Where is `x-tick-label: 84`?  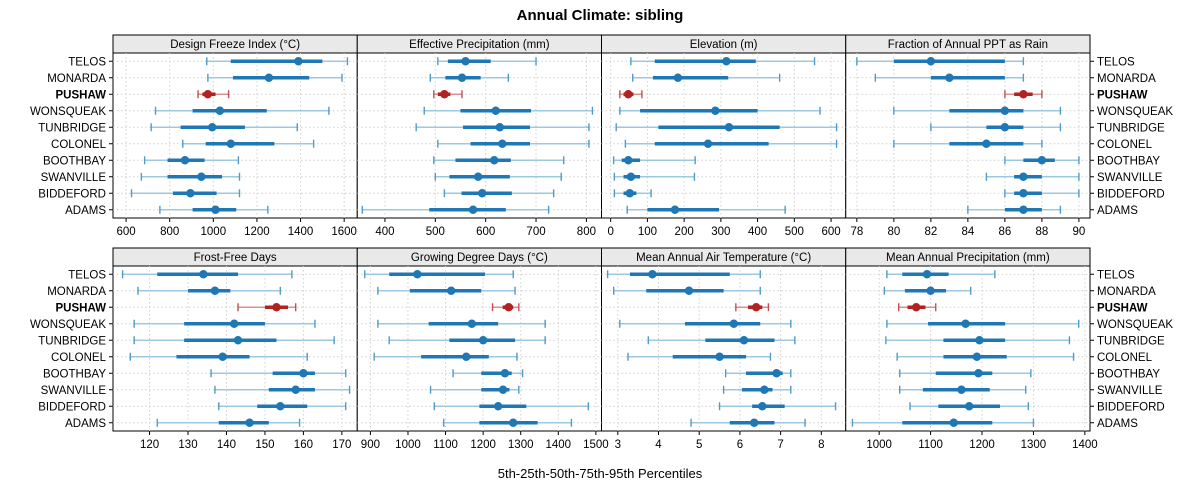
x-tick-label: 84 is located at coordinates (967, 232).